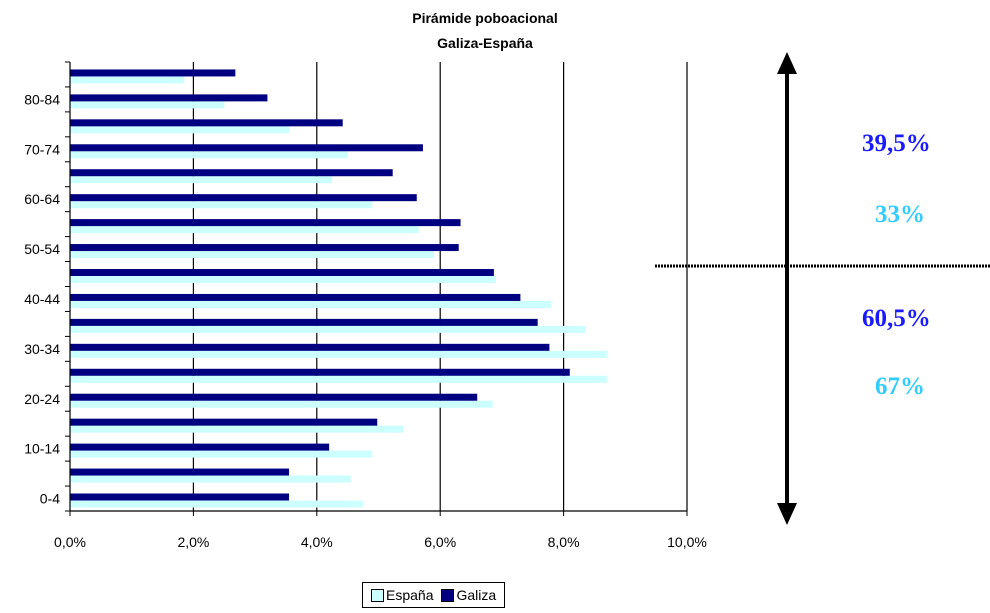  I want to click on y-tick-label: 10-14, so click(42, 449).